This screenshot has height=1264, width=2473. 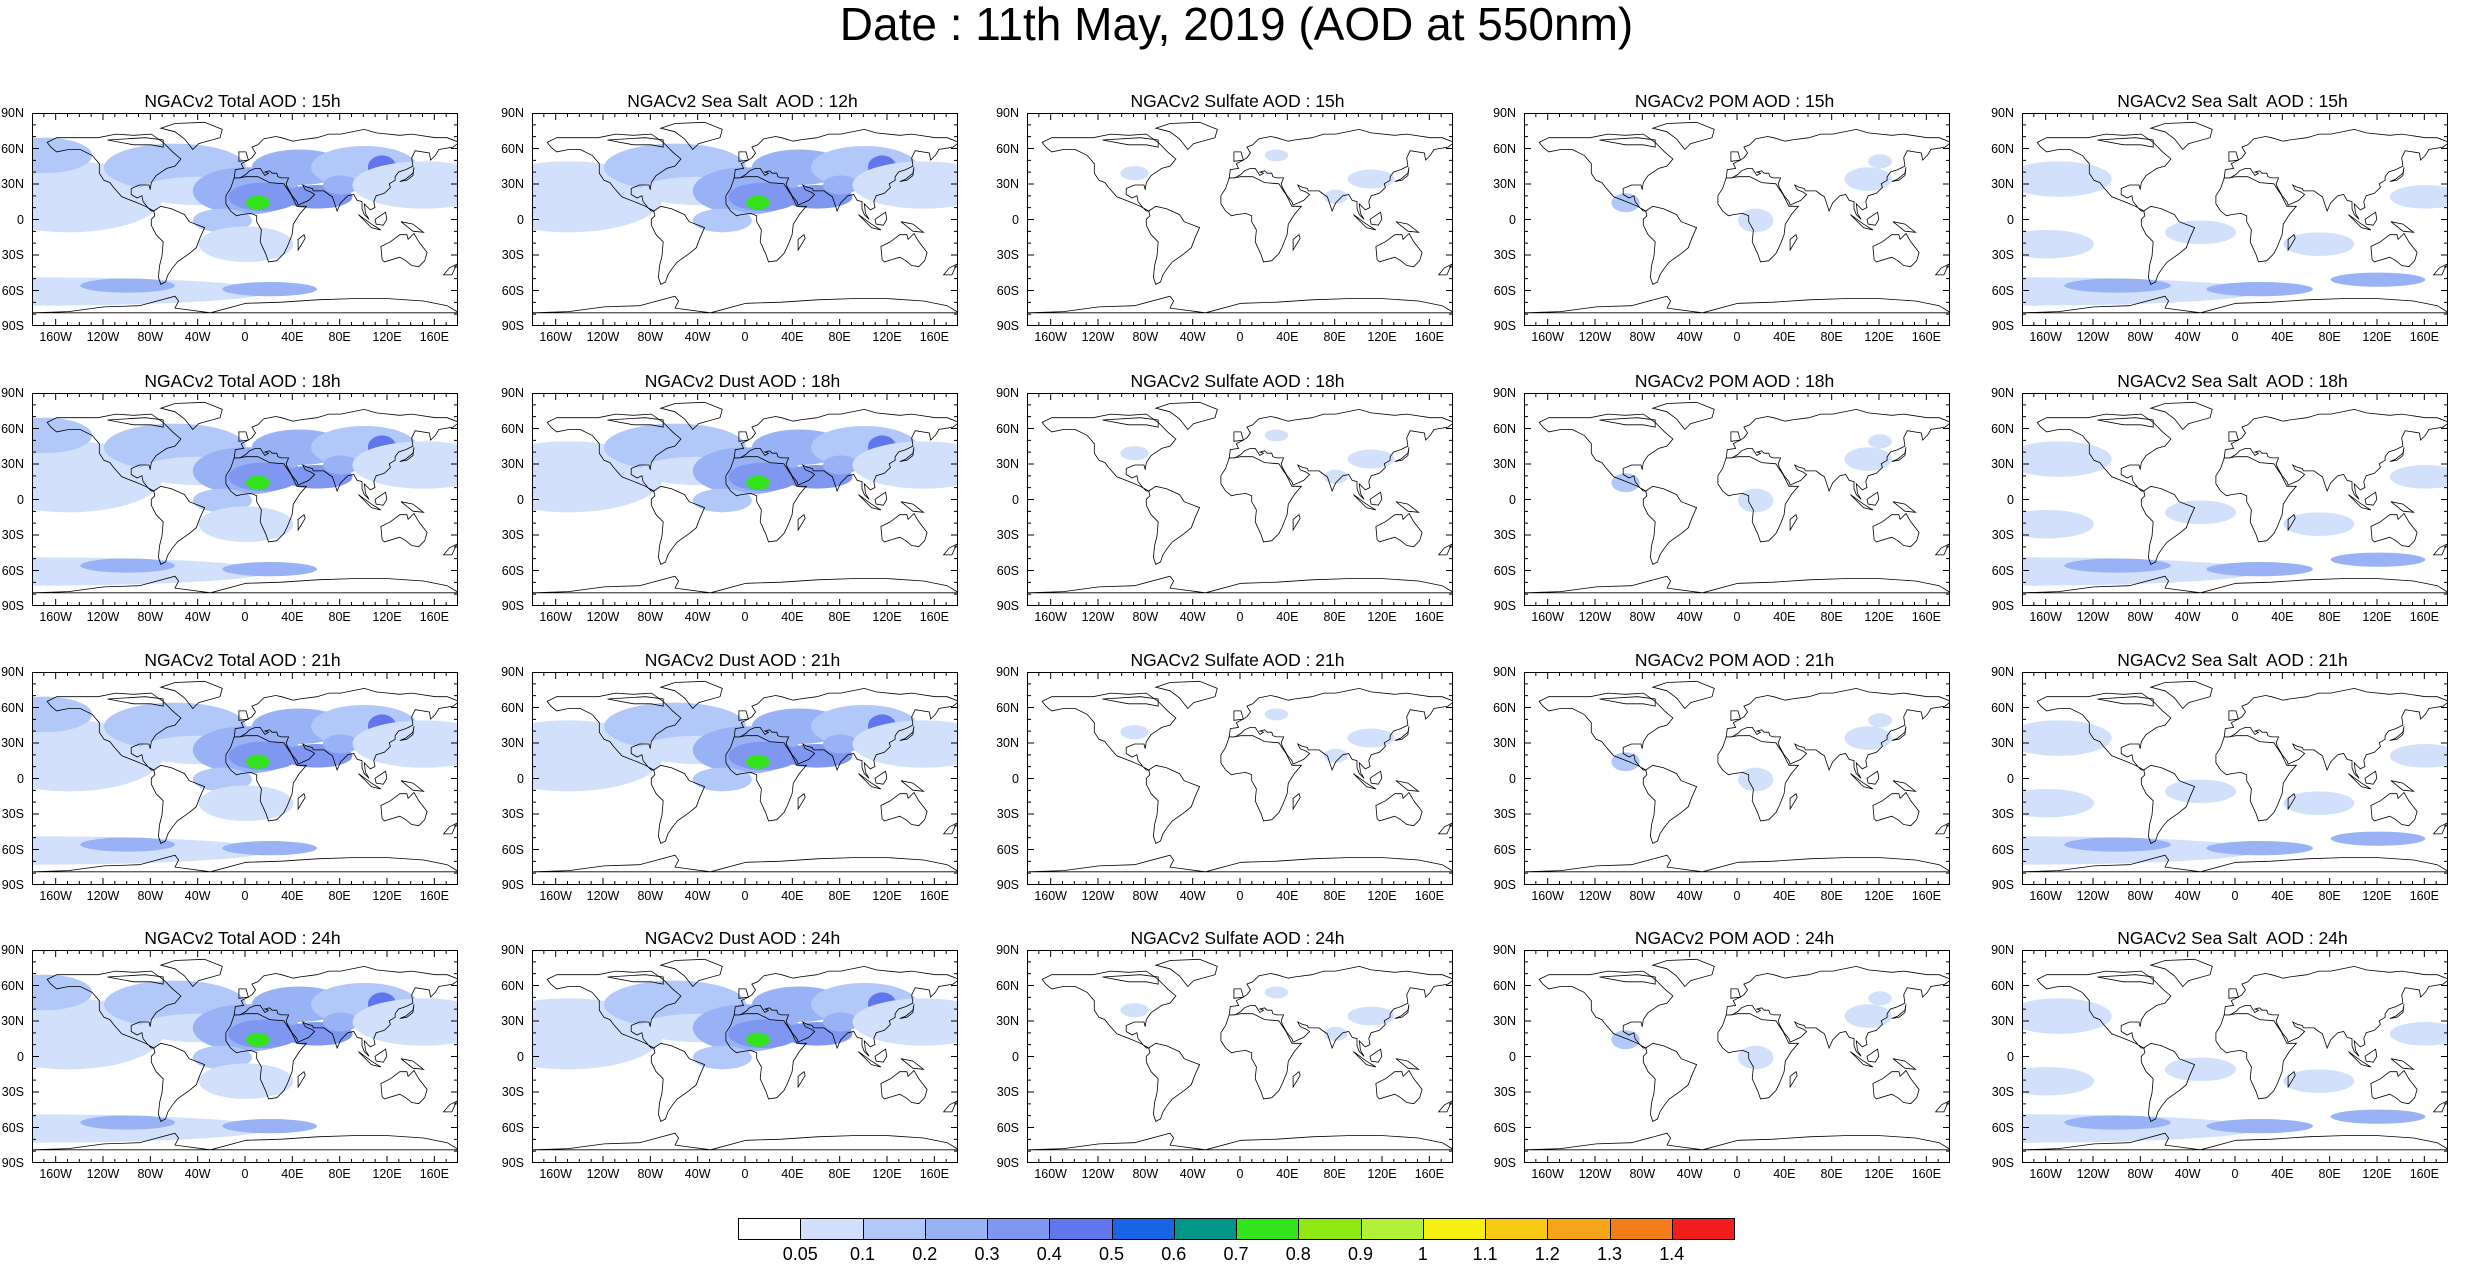 I want to click on colorbar-label: 0.6, so click(x=1174, y=1254).